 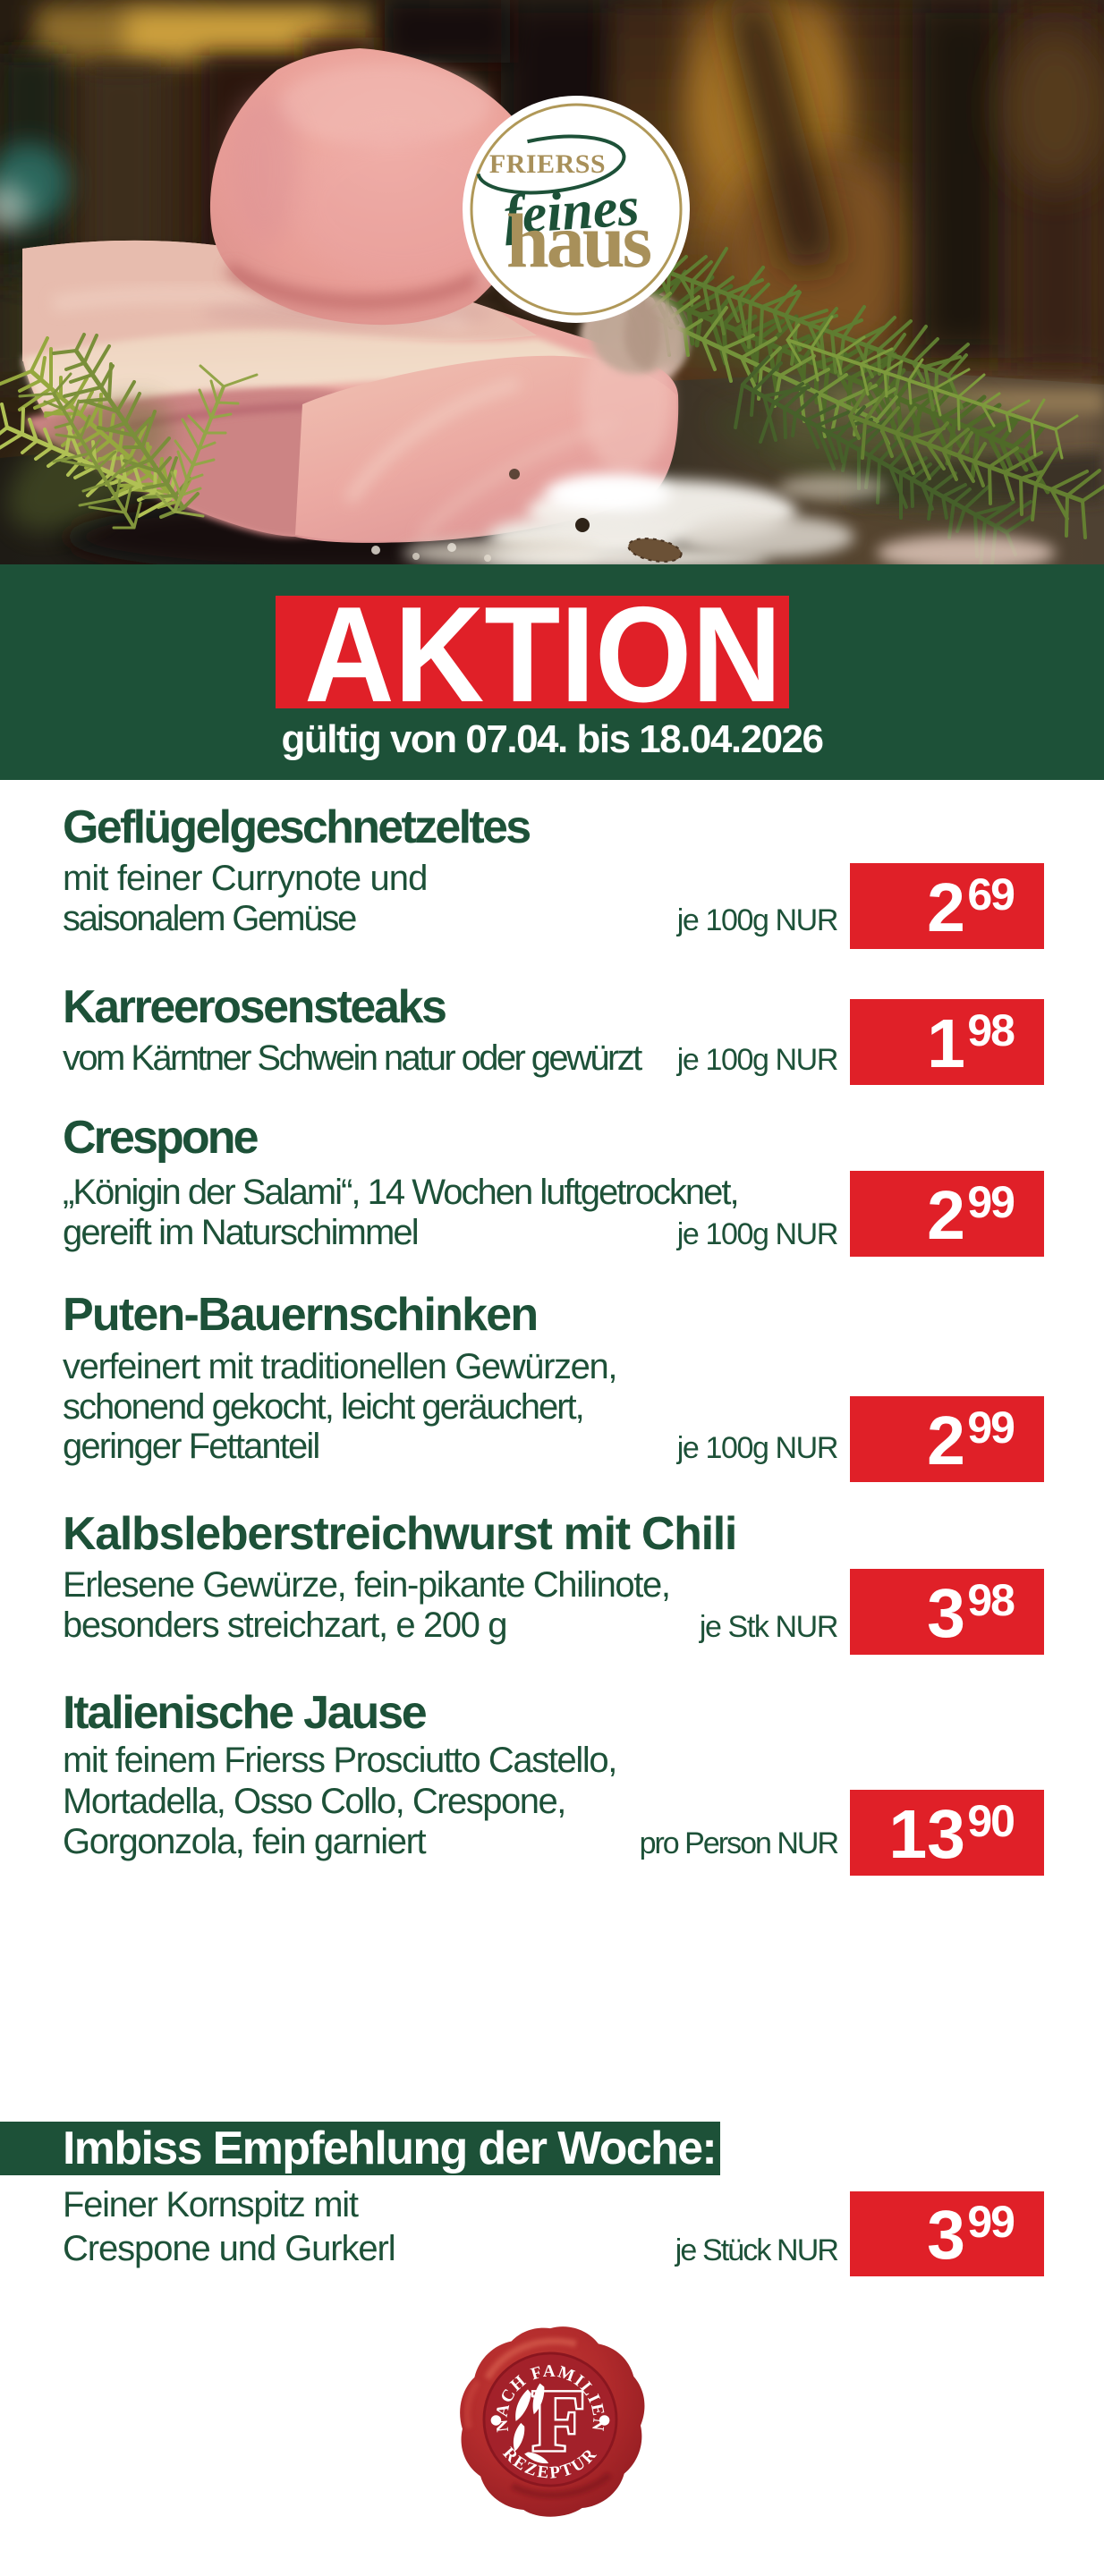 I want to click on svg-text: haus, so click(x=578, y=241).